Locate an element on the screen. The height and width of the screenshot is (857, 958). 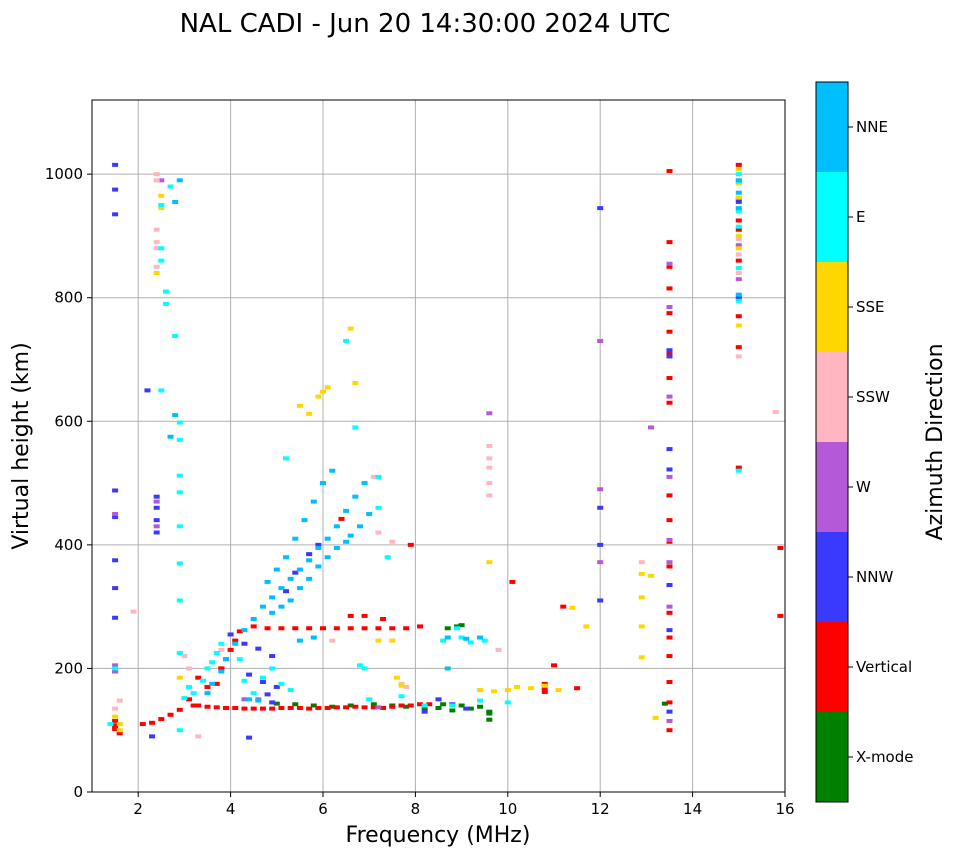
x-tick-label: 14 is located at coordinates (692, 809).